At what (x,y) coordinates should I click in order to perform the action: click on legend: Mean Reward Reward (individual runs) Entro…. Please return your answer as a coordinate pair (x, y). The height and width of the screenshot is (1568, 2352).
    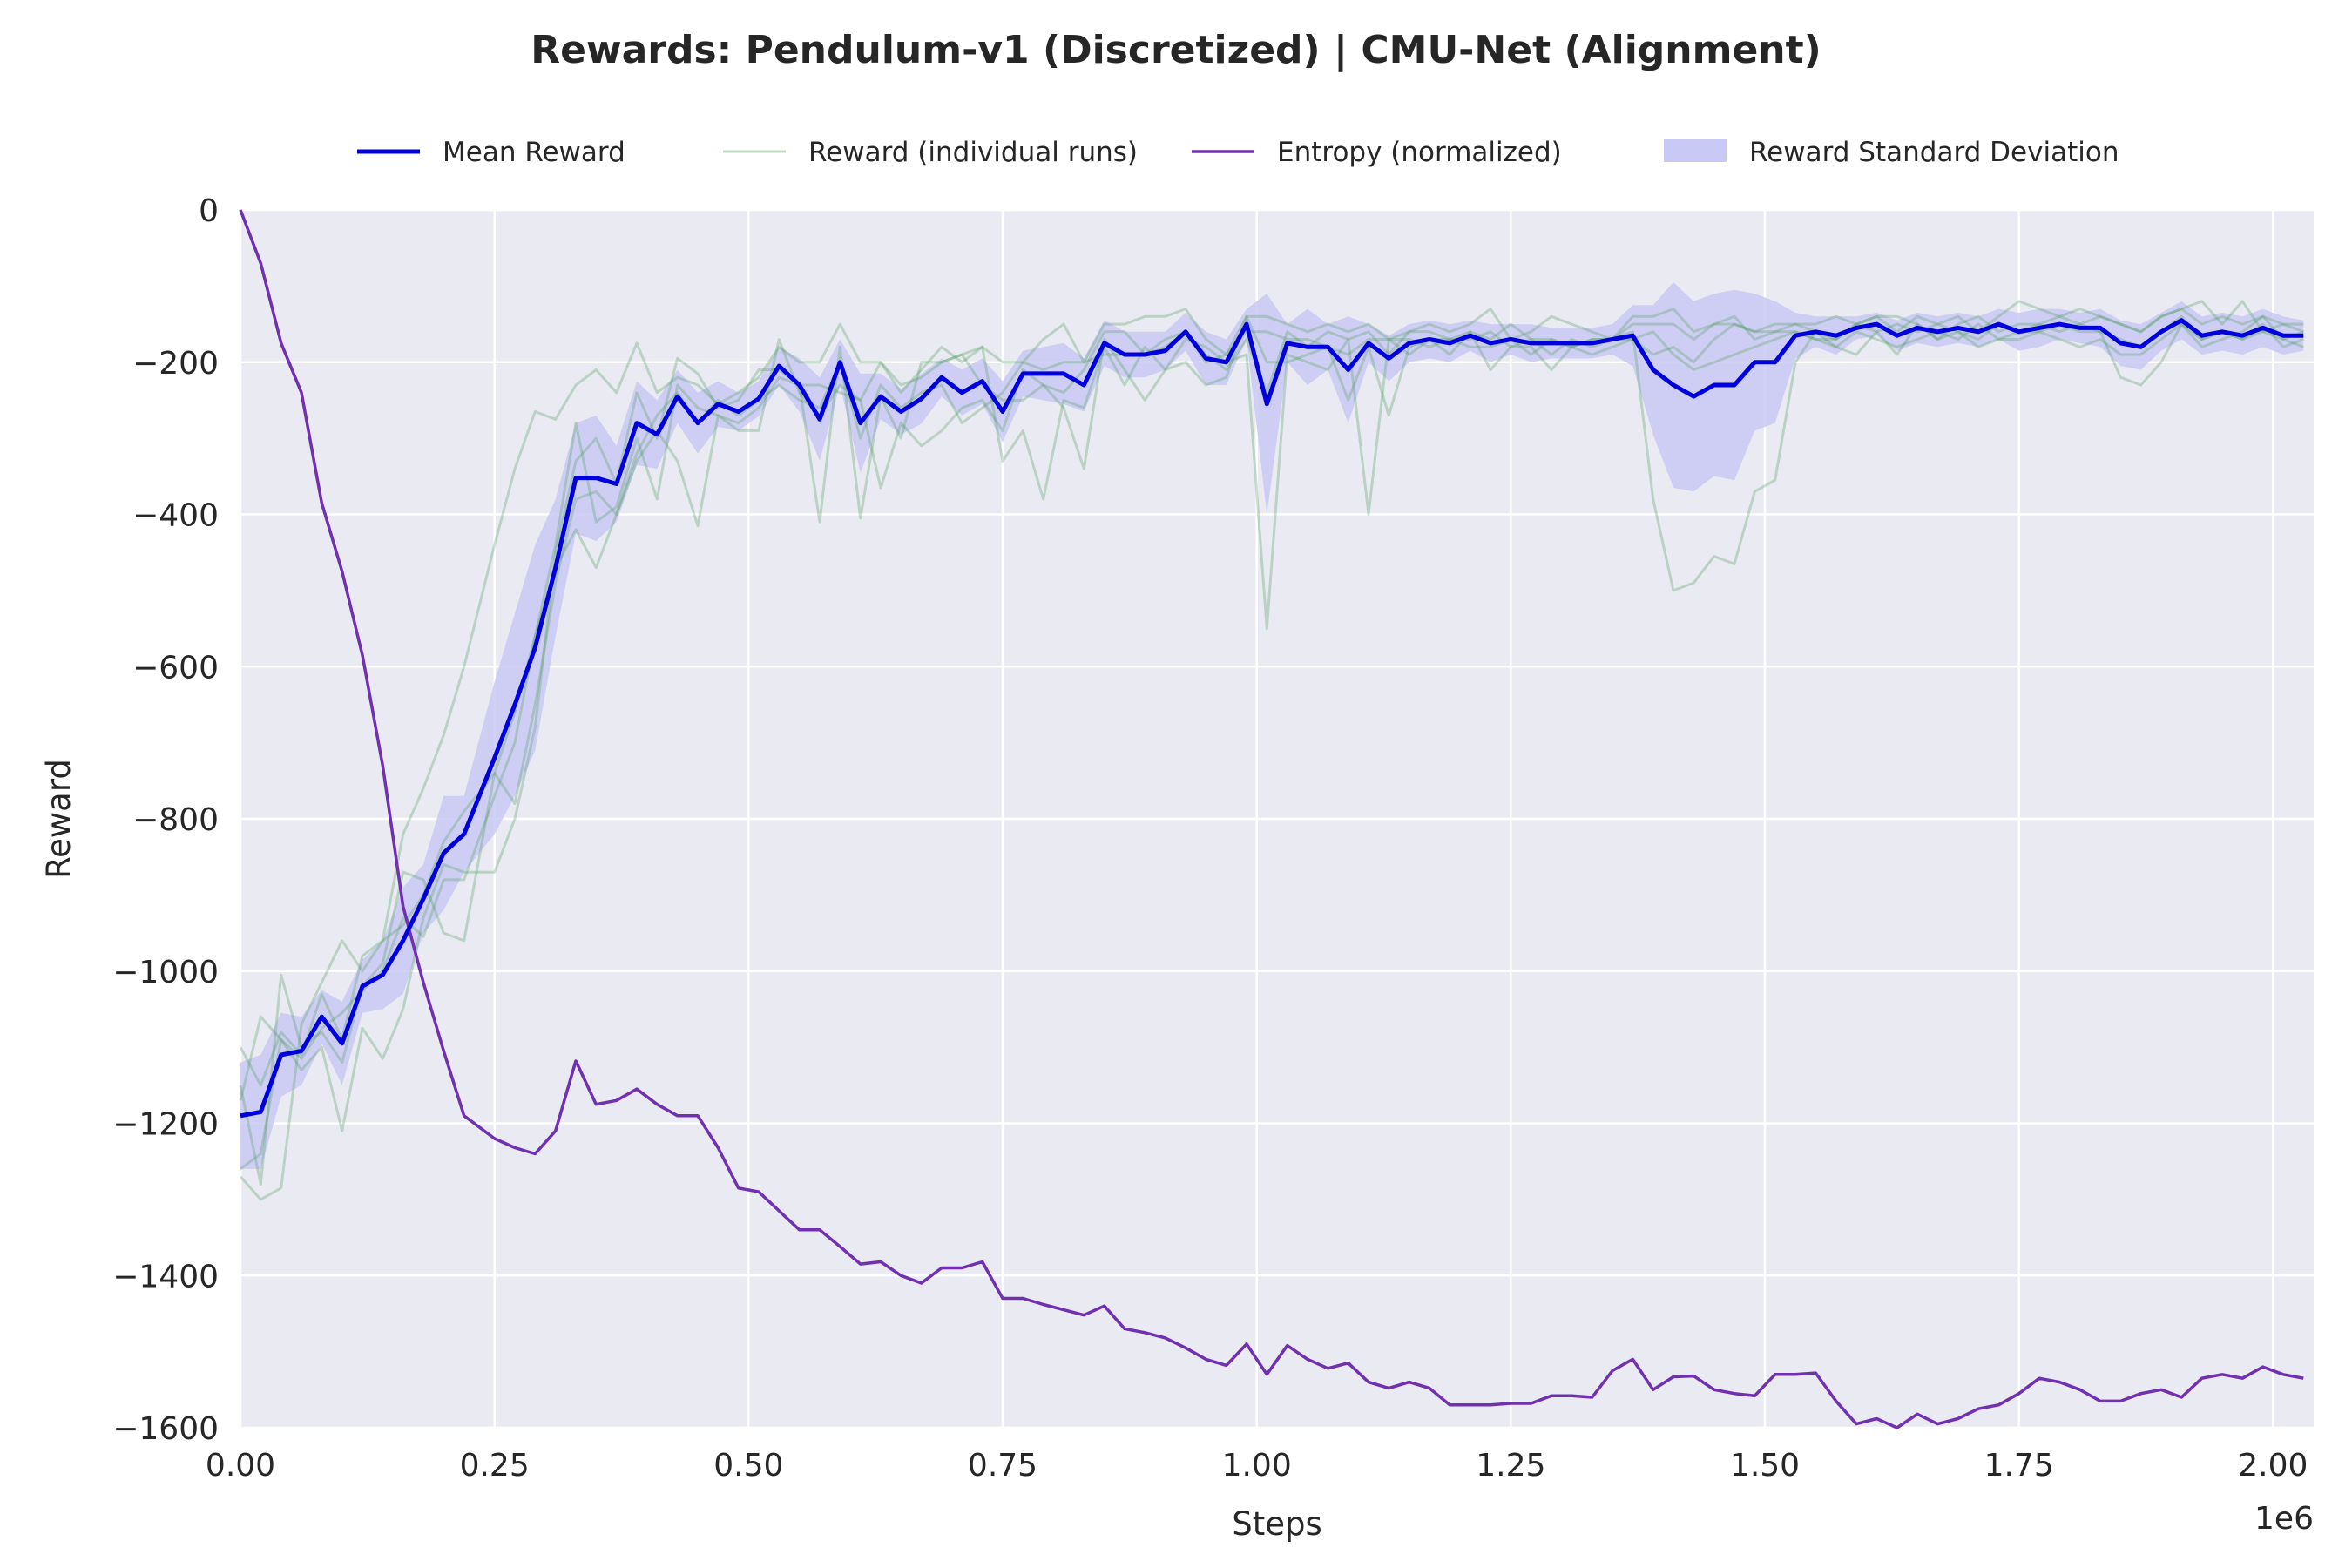
    Looking at the image, I should click on (1238, 152).